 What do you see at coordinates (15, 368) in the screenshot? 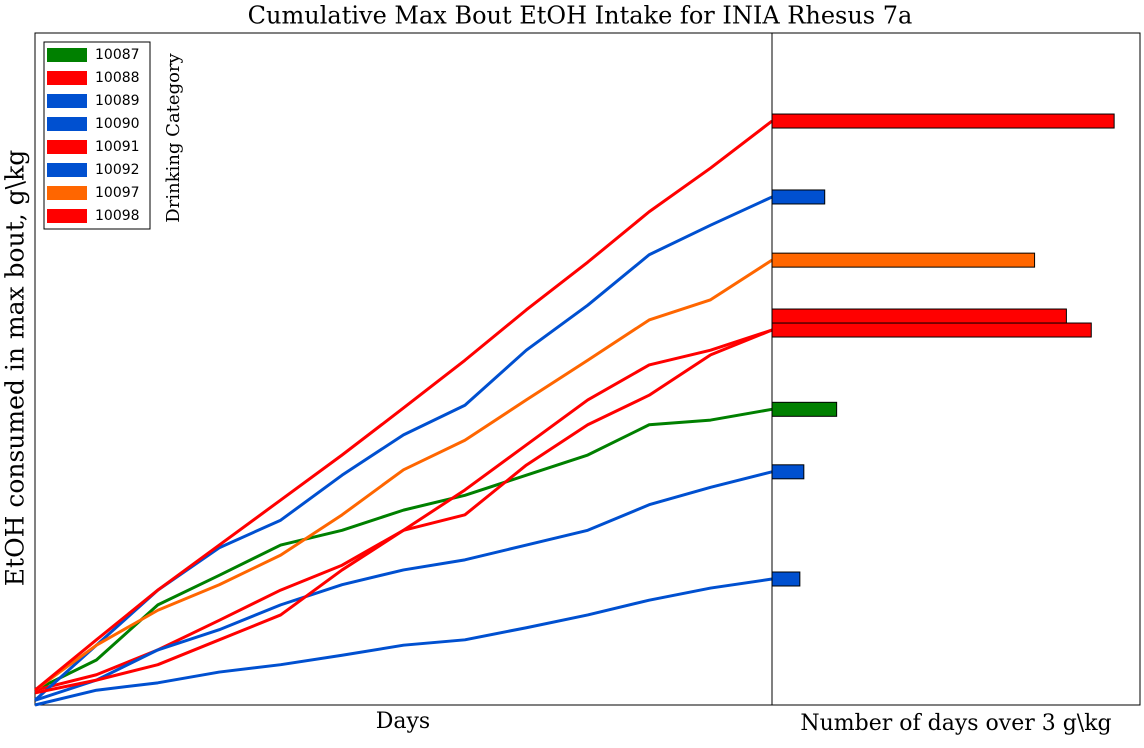
I see `y-axis-label: EtOH consumed in max bout, g\kg` at bounding box center [15, 368].